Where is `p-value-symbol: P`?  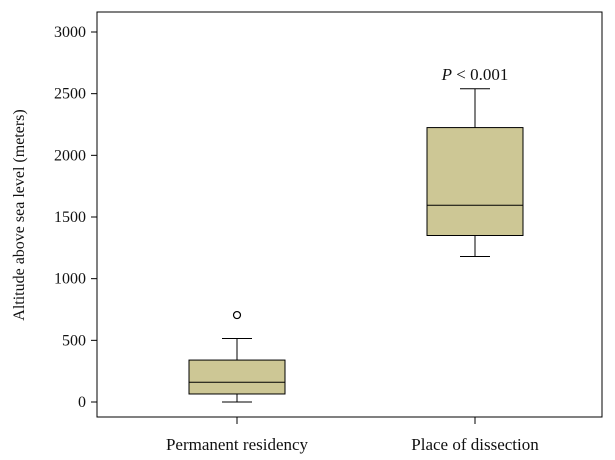 p-value-symbol: P is located at coordinates (446, 74).